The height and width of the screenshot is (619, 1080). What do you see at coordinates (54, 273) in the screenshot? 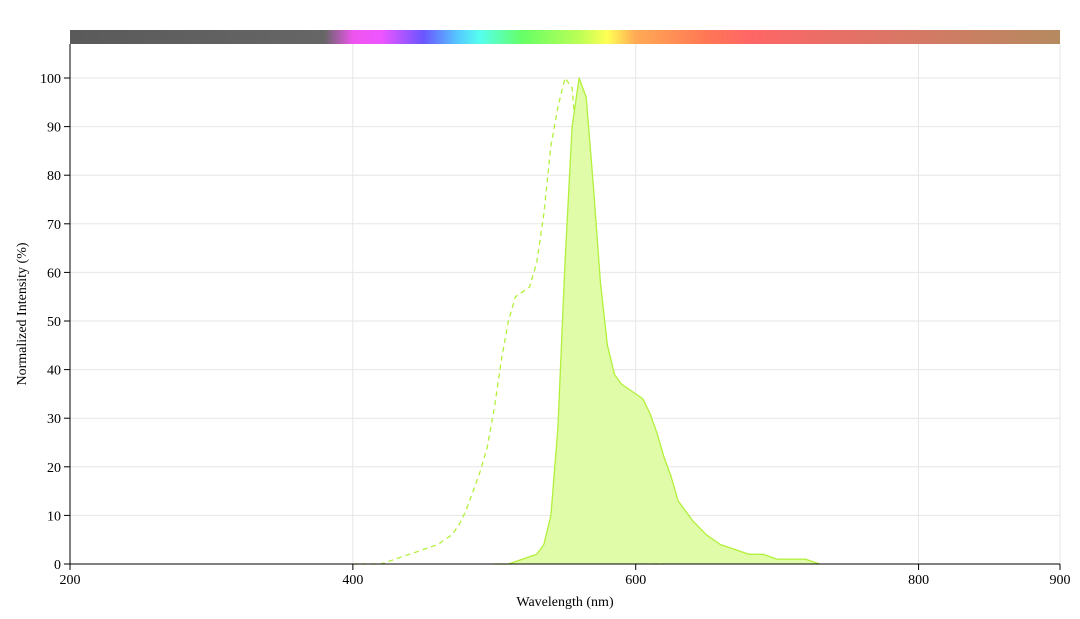
I see `y-tick-label: 60` at bounding box center [54, 273].